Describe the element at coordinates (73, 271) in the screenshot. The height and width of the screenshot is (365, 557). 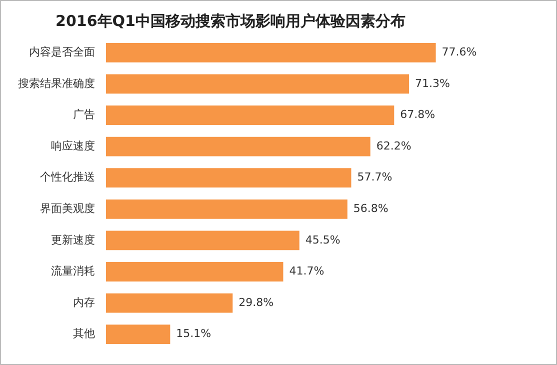
I see `y-tick-label: 流量消耗` at that location.